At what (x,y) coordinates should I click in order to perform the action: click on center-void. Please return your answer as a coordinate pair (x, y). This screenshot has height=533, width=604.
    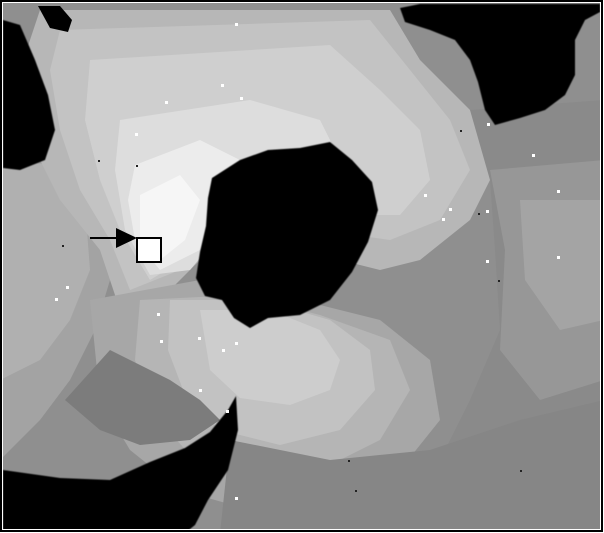
    Looking at the image, I should click on (287, 235).